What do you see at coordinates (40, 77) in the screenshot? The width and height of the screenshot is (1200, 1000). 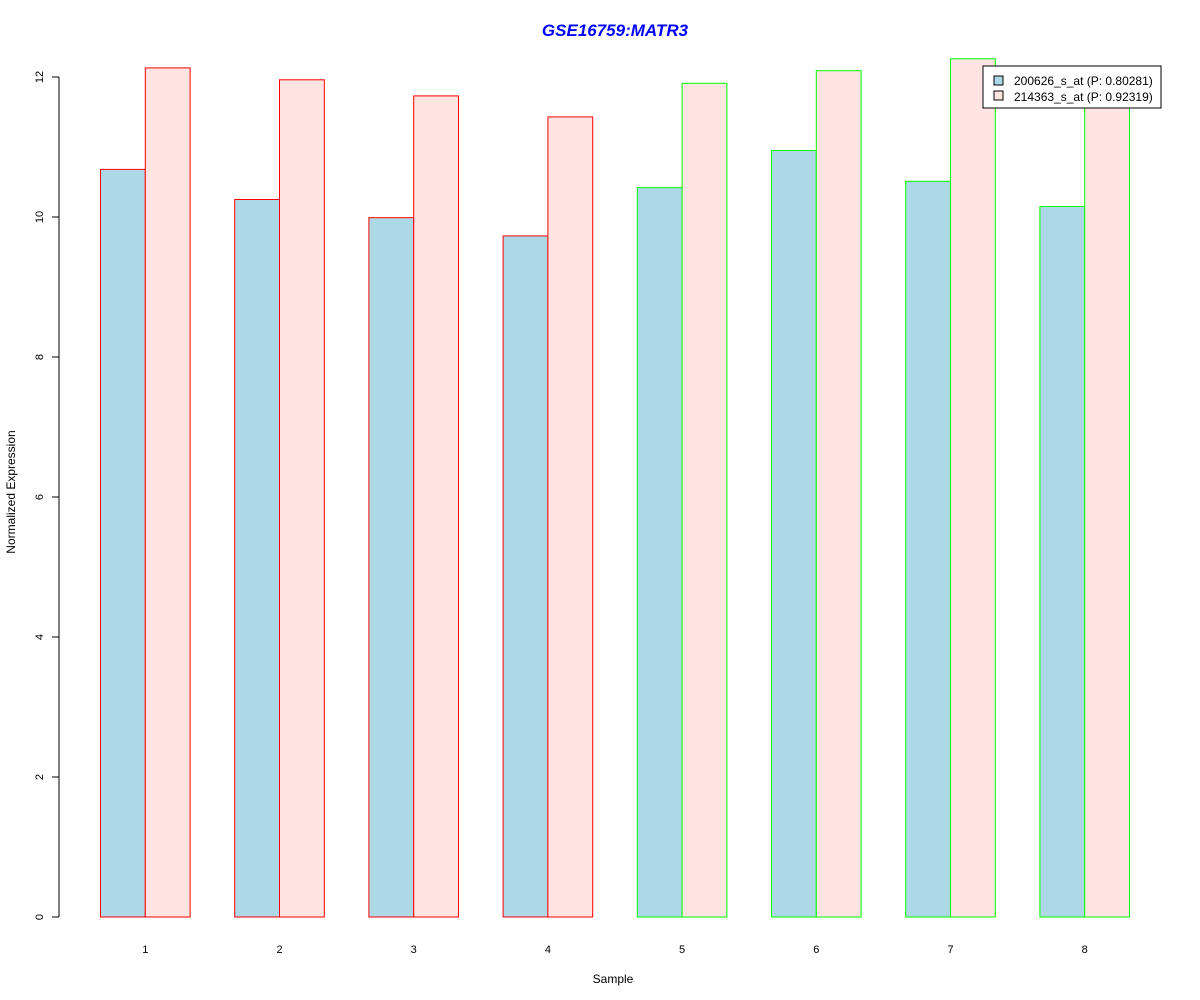 I see `y-tick-label: 12` at bounding box center [40, 77].